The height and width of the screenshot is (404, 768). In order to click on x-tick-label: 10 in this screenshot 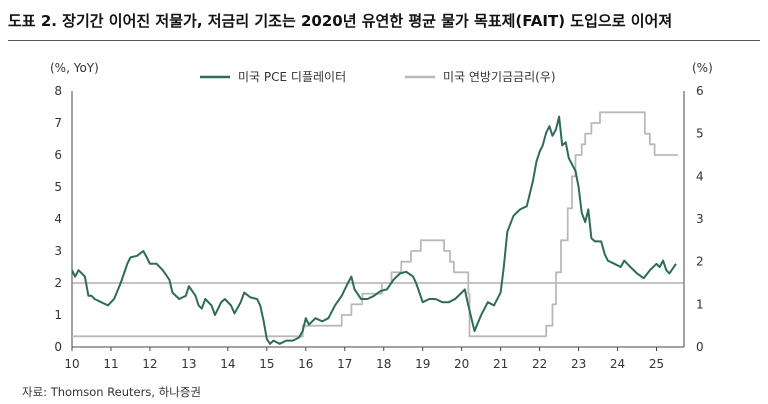, I will do `click(71, 364)`.